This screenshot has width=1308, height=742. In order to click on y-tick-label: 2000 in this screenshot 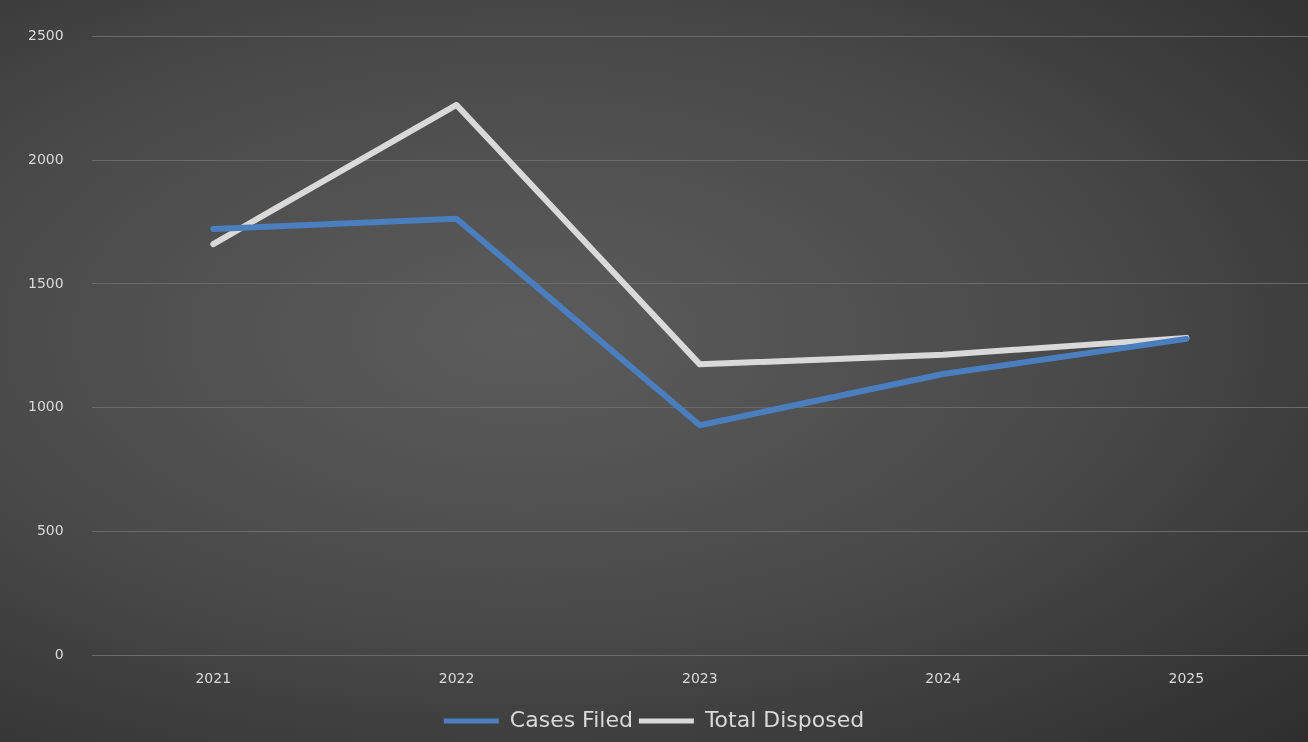, I will do `click(45, 158)`.